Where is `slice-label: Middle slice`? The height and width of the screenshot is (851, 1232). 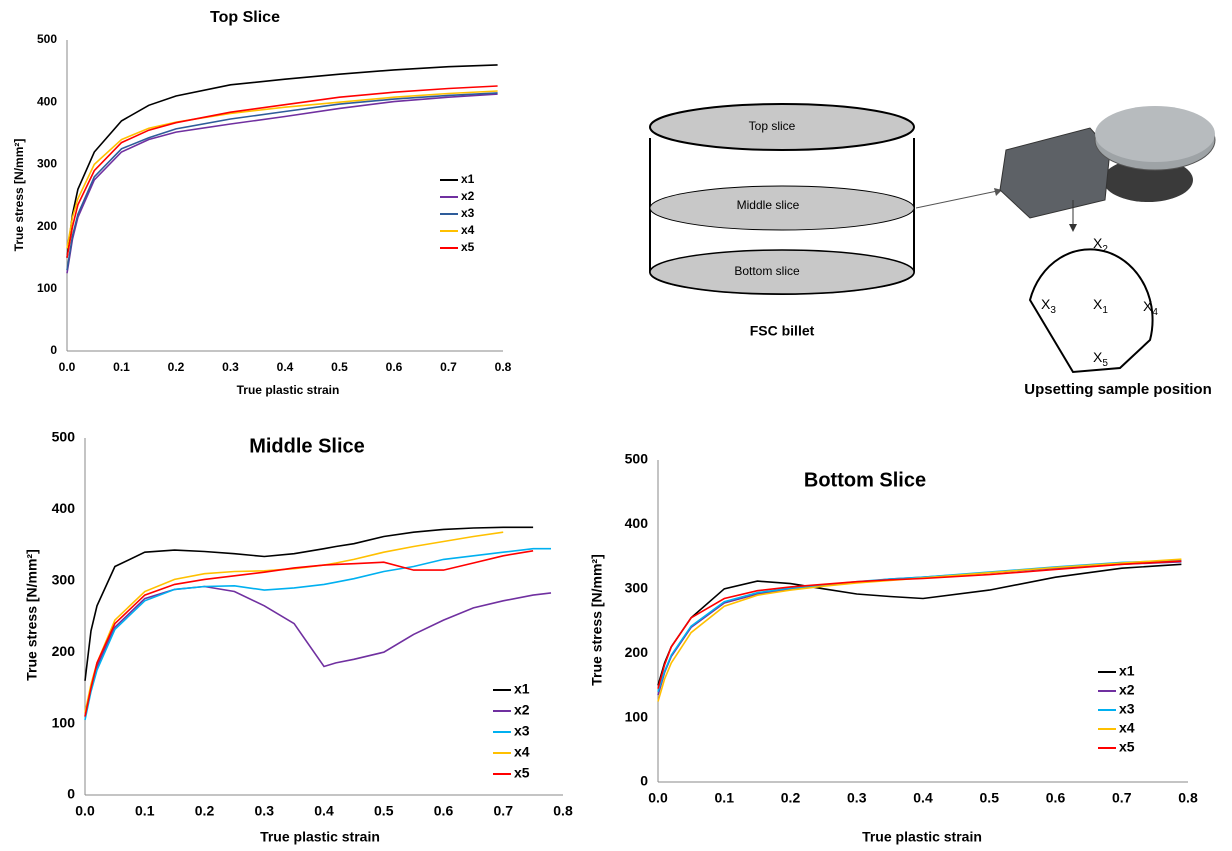
slice-label: Middle slice is located at coordinates (768, 205).